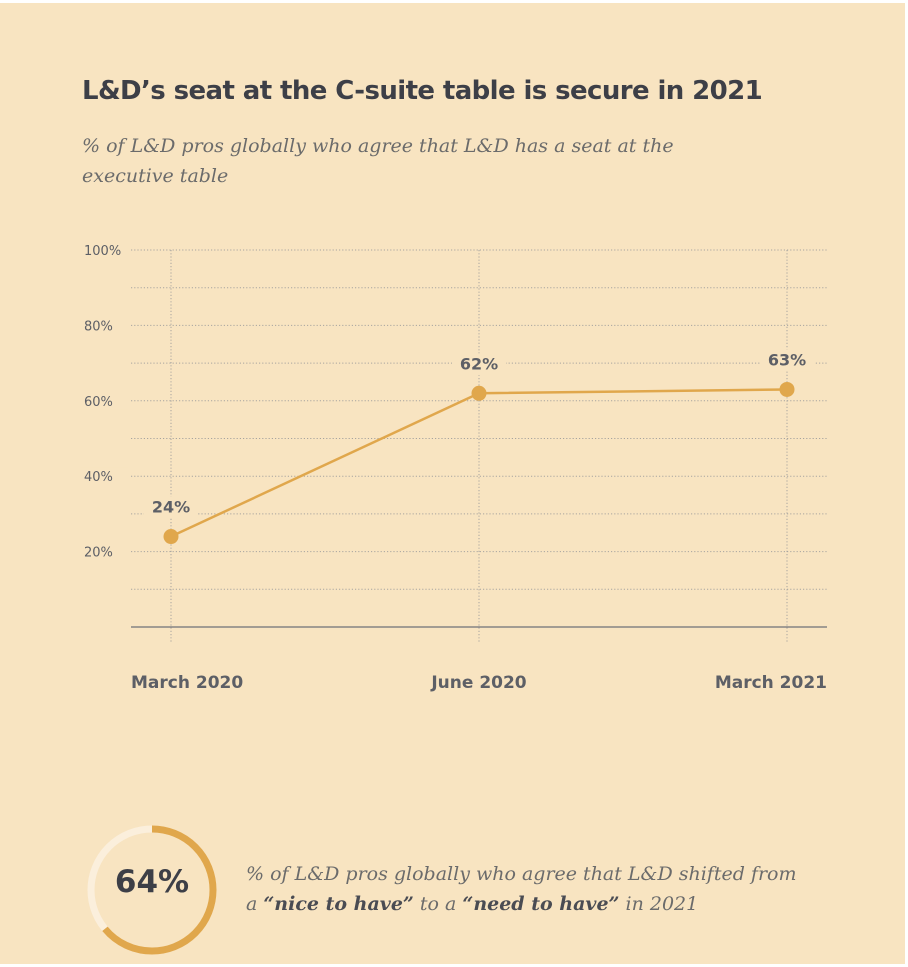 The width and height of the screenshot is (908, 967). What do you see at coordinates (541, 904) in the screenshot?
I see `stat-phrase-need-to-have: “need to have”` at bounding box center [541, 904].